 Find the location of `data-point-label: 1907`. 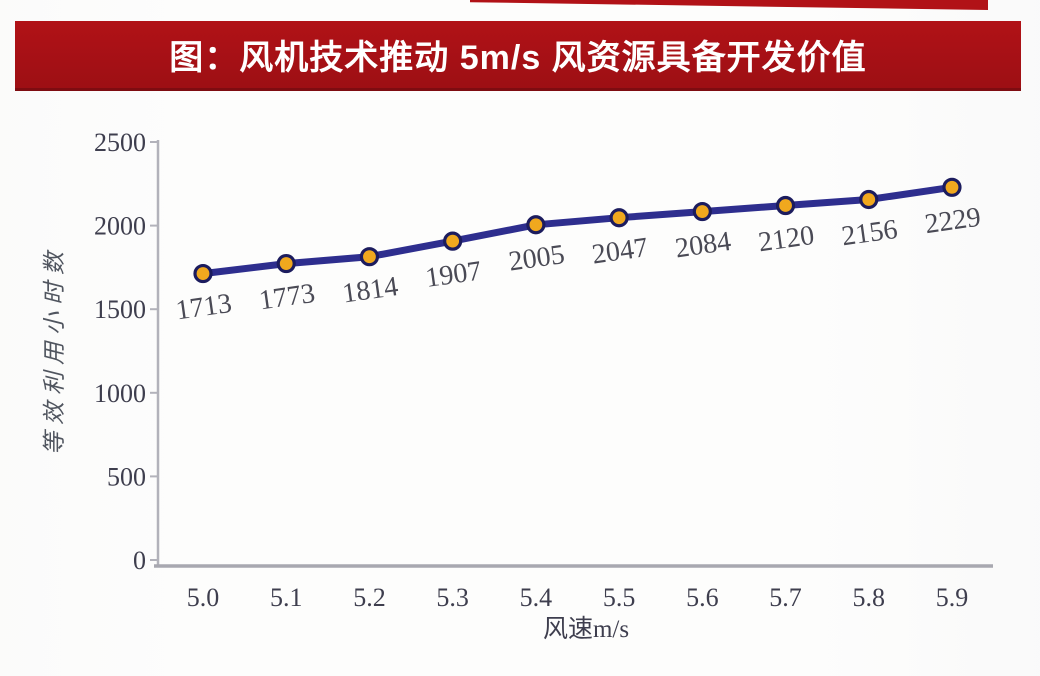

data-point-label: 1907 is located at coordinates (454, 274).